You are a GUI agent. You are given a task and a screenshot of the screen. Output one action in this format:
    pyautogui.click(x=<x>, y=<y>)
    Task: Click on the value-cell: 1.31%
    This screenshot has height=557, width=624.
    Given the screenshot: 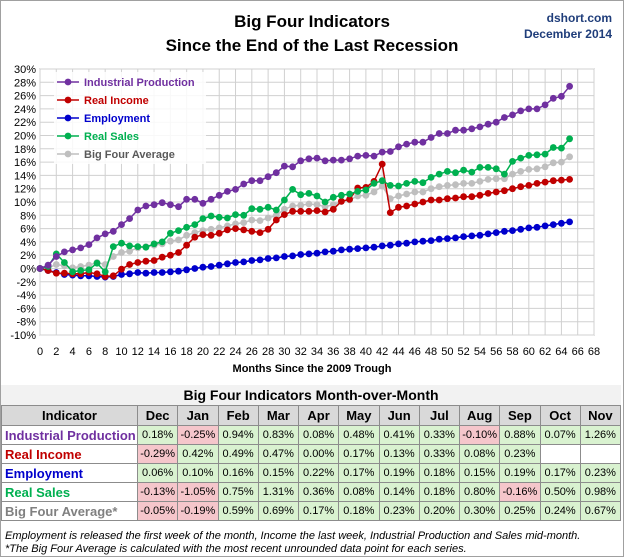 What is the action you would take?
    pyautogui.click(x=278, y=492)
    